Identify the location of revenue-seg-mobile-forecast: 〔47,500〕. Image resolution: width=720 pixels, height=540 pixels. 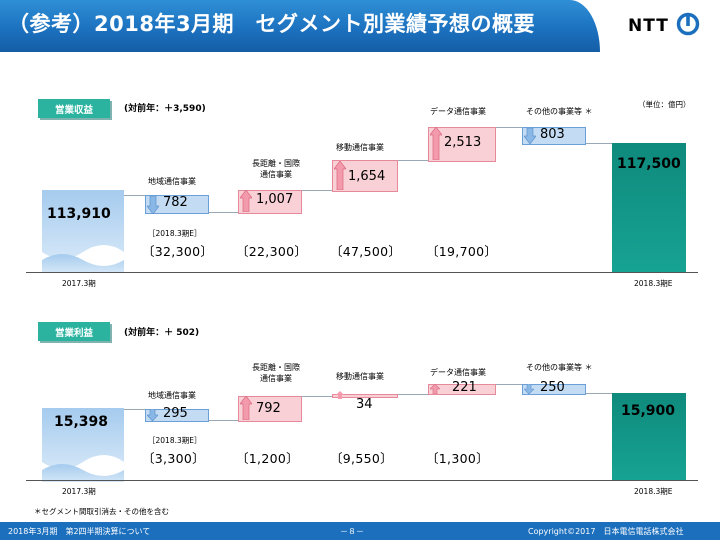
(366, 251).